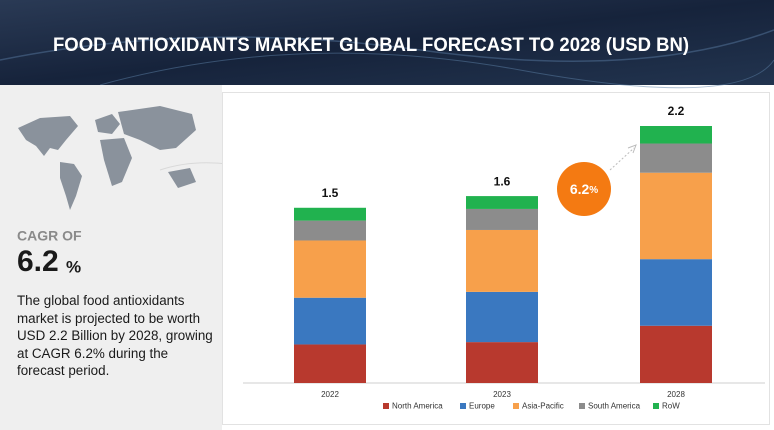 The width and height of the screenshot is (774, 430). I want to click on bubble-value: 6.2, so click(580, 189).